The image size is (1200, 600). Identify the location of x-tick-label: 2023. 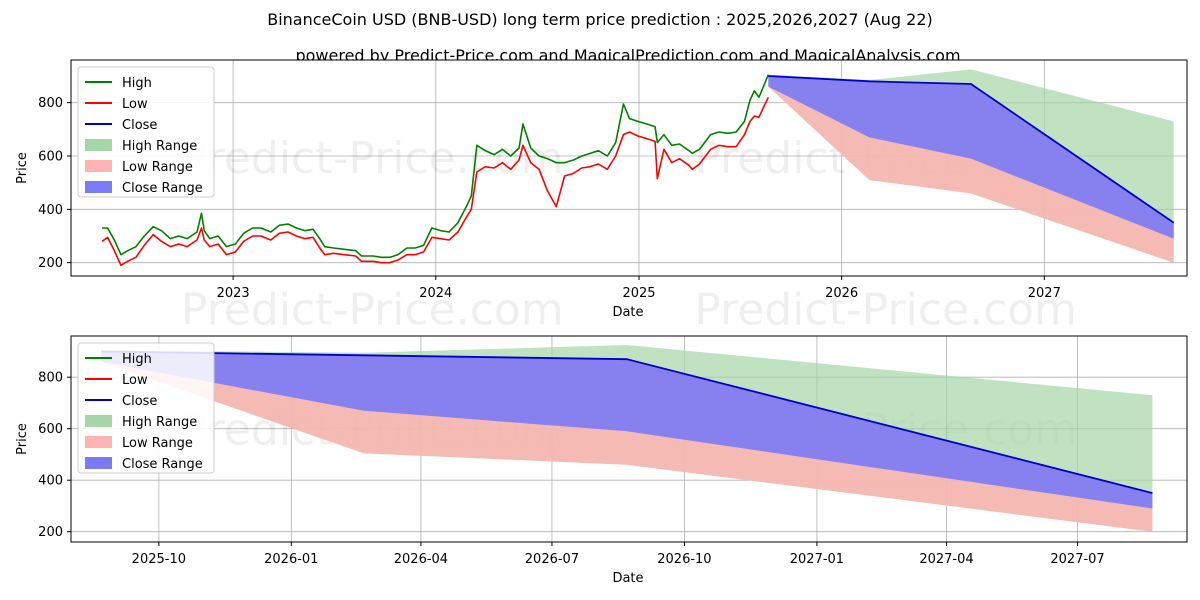
(233, 293).